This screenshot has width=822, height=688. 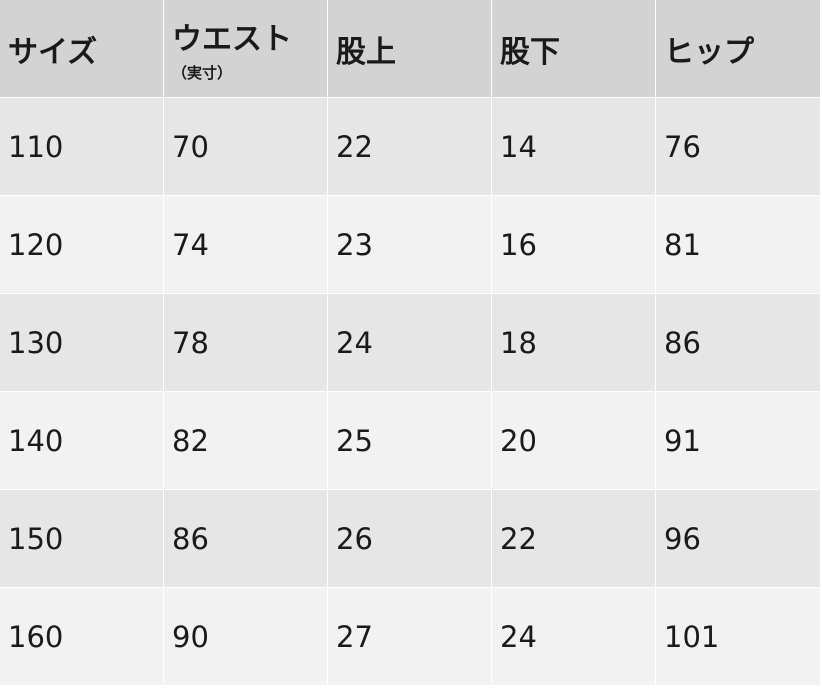 What do you see at coordinates (366, 52) in the screenshot?
I see `header-label: 股上` at bounding box center [366, 52].